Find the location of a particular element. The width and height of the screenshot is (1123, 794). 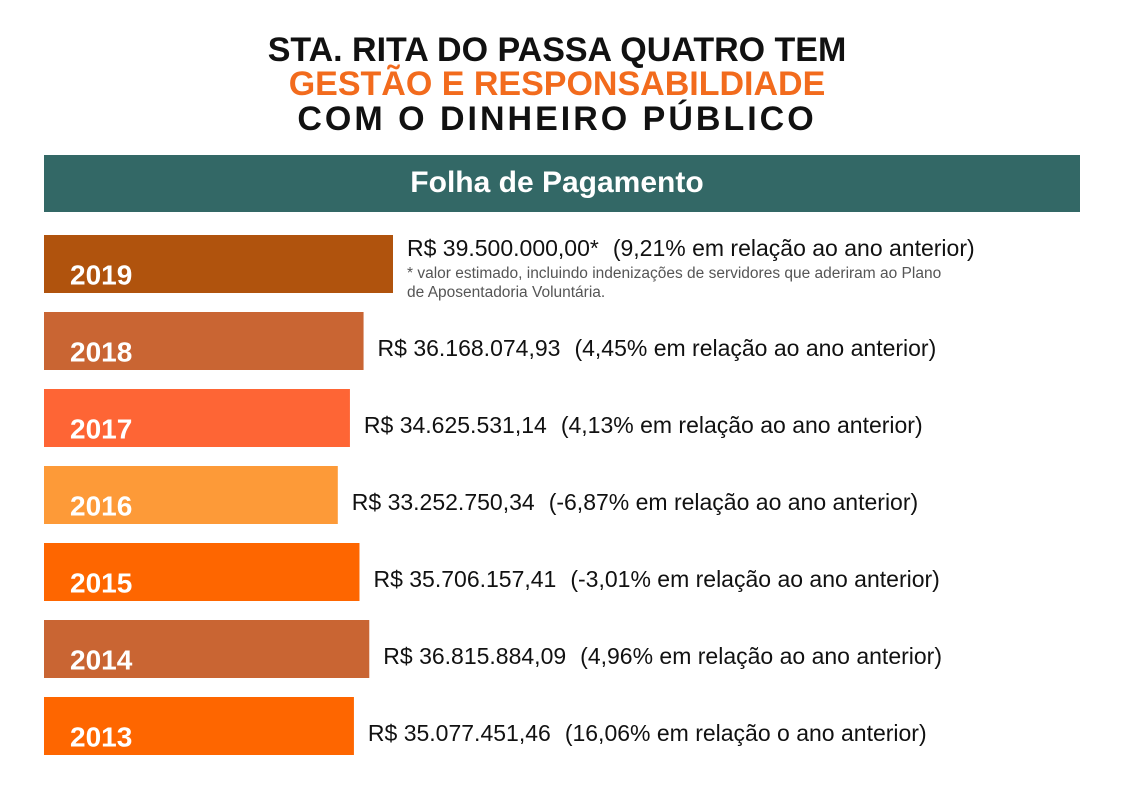

year-label: 2018 is located at coordinates (101, 351).